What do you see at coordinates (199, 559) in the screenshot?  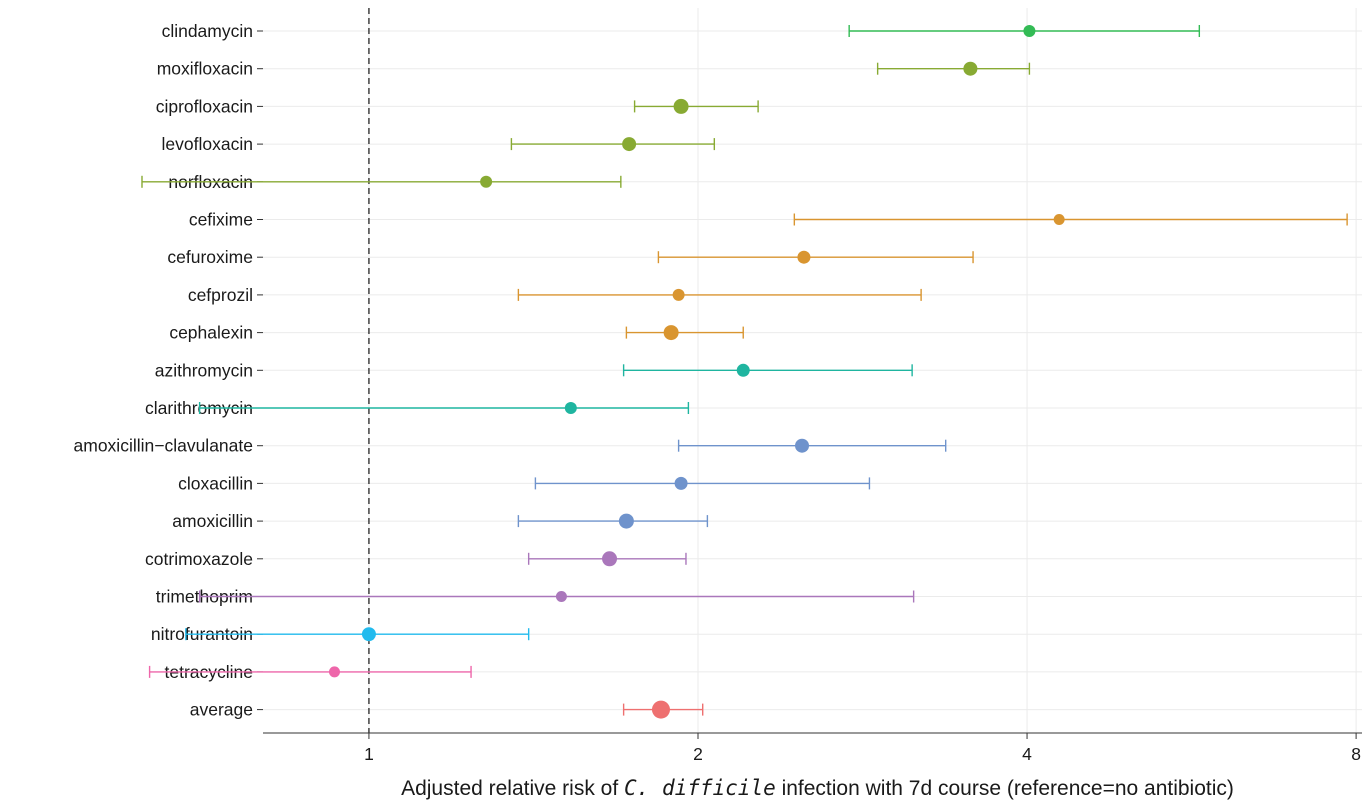 I see `category-label: cotrimoxazole` at bounding box center [199, 559].